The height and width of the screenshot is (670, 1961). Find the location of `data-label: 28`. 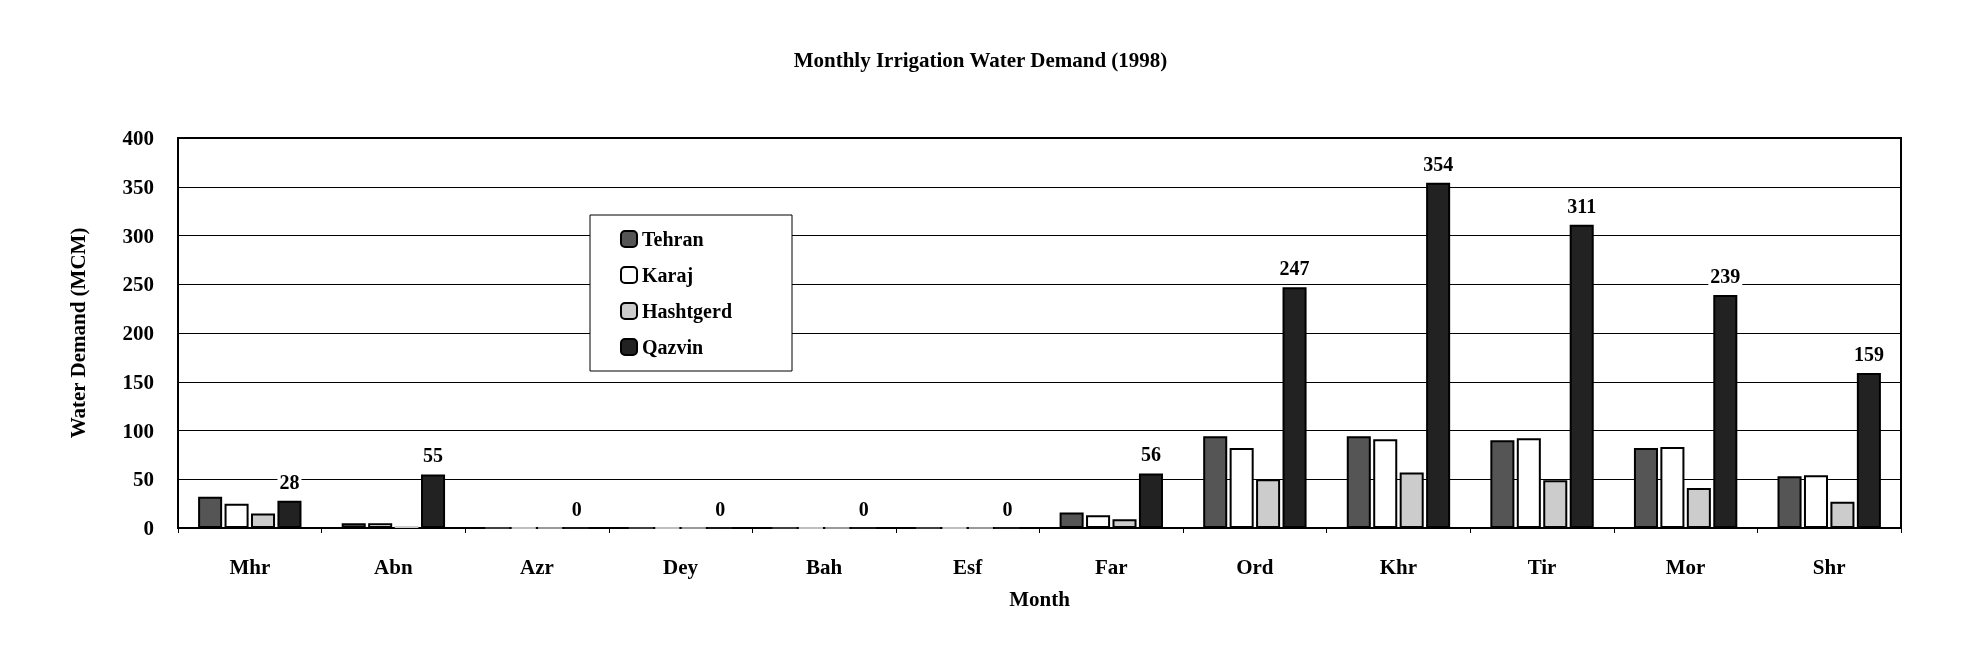

data-label: 28 is located at coordinates (289, 481).